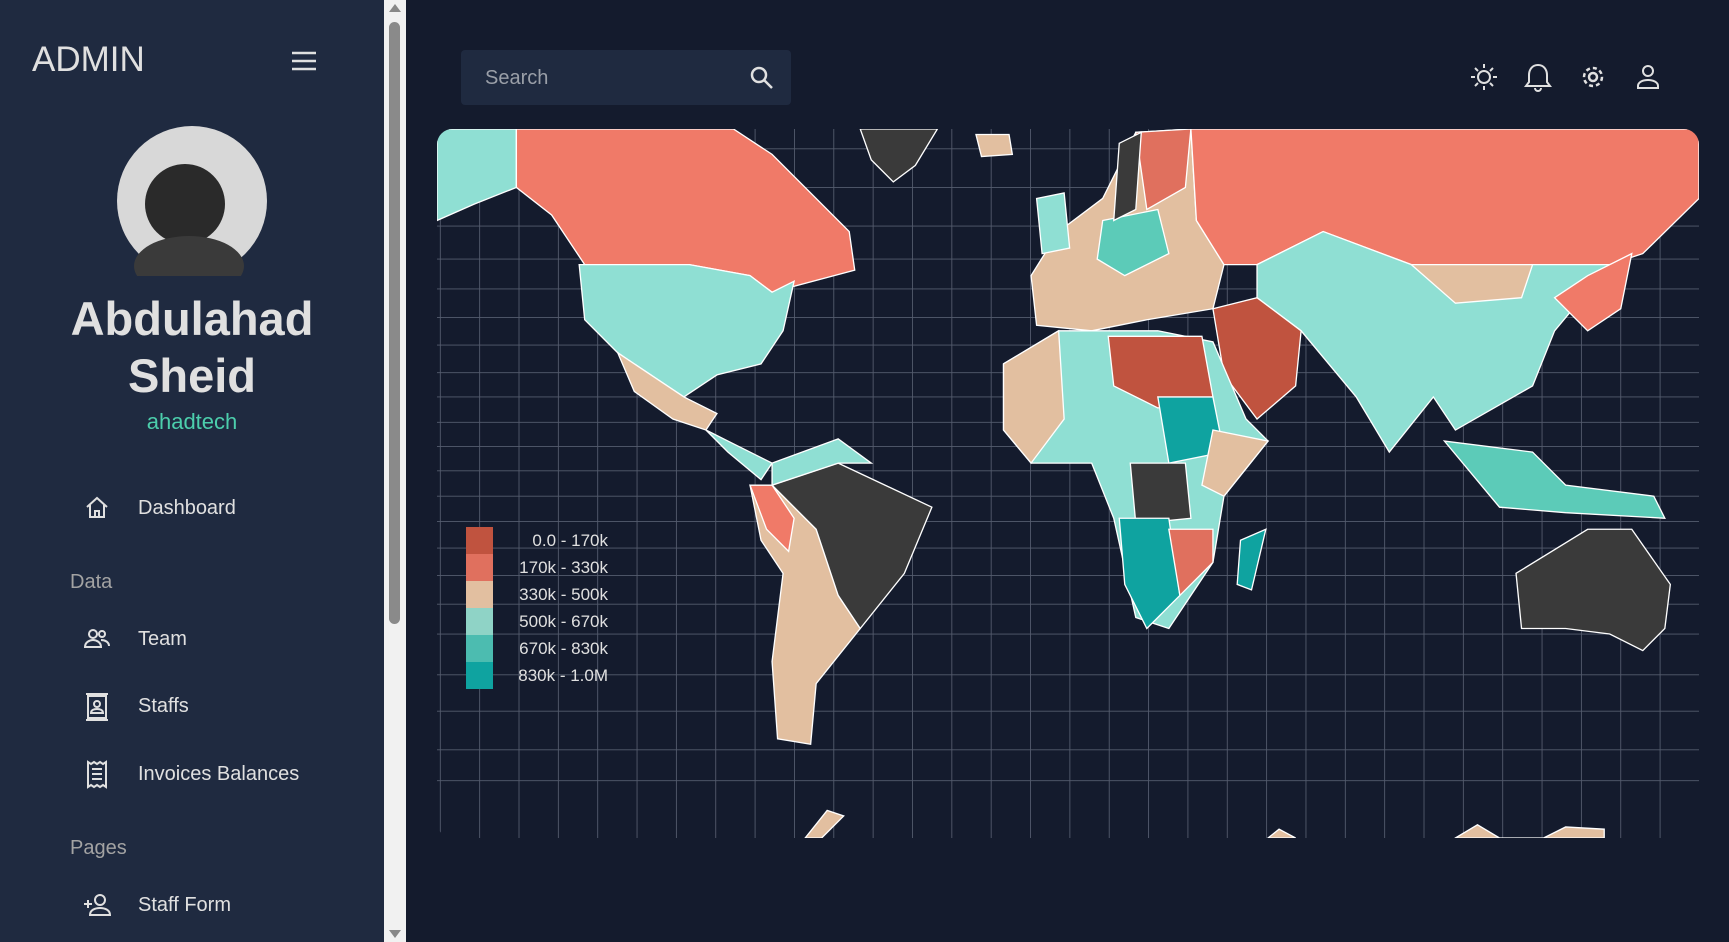  I want to click on search-icon, so click(762, 78).